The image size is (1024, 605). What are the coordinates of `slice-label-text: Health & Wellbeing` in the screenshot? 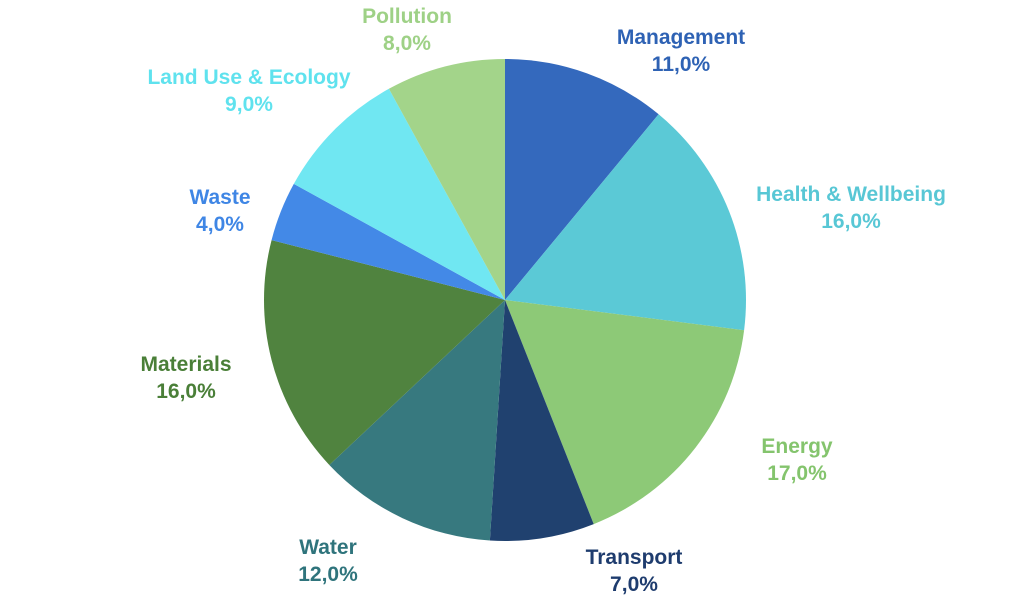 It's located at (851, 194).